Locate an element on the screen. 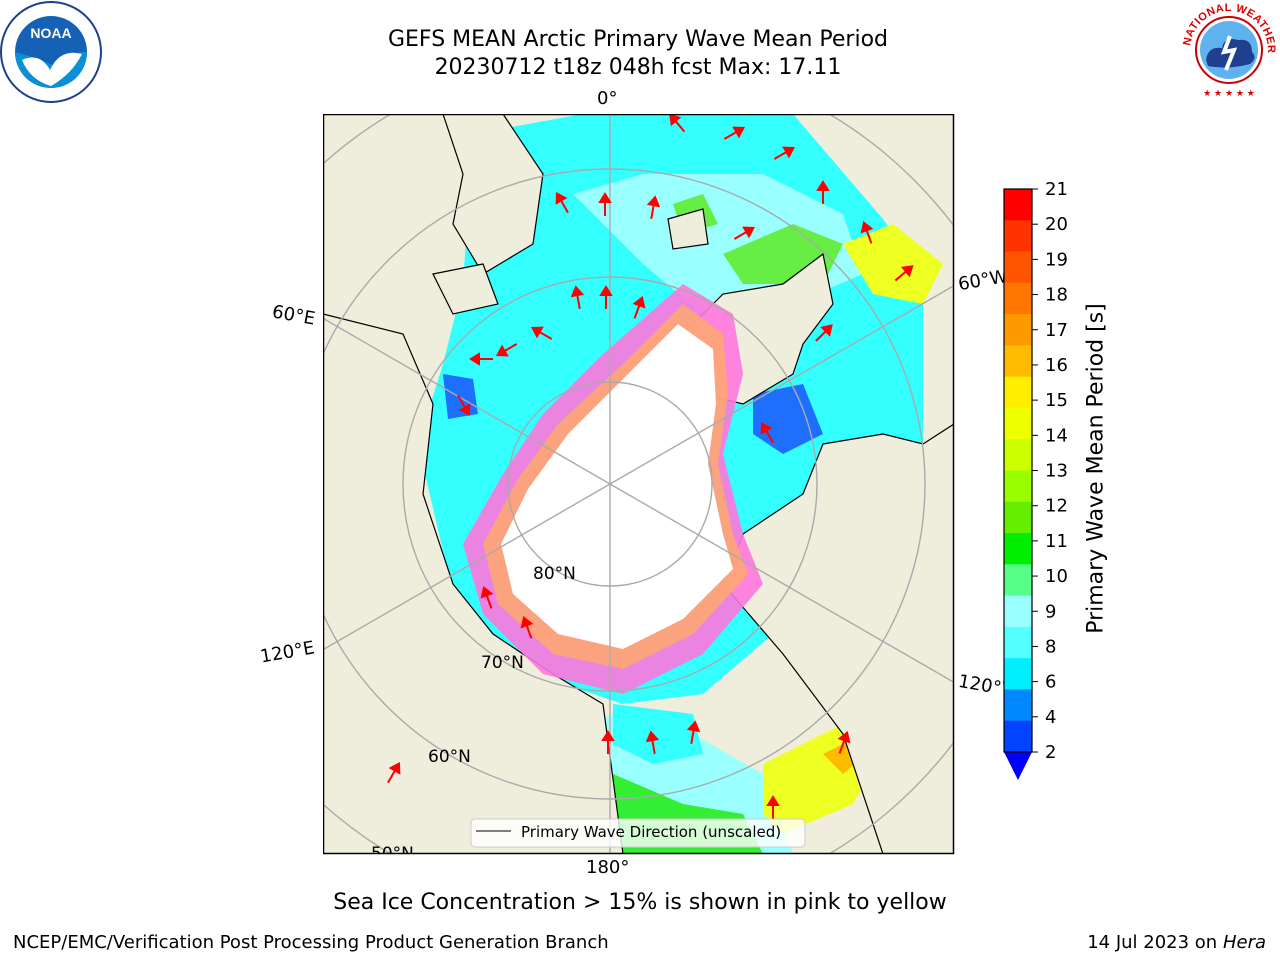  colorbar-tick-label: 9 is located at coordinates (1050, 611).